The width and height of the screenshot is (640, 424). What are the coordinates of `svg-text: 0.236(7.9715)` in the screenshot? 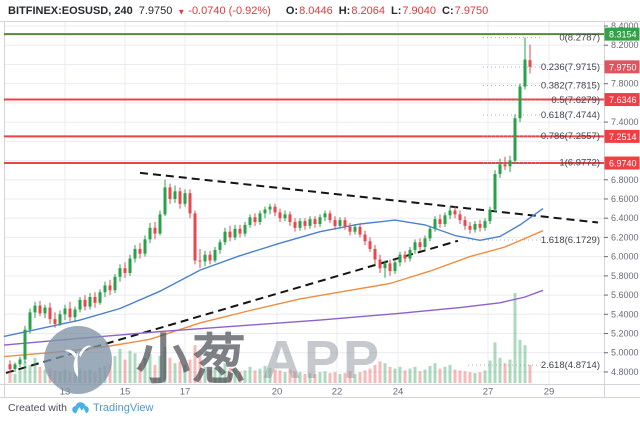 It's located at (570, 67).